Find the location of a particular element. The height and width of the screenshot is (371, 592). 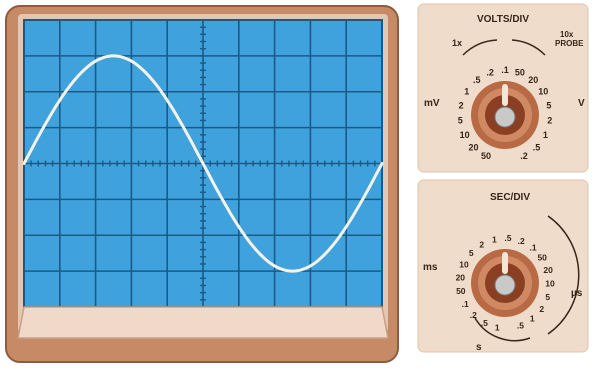

volts-1x-bracket is located at coordinates (480, 47).